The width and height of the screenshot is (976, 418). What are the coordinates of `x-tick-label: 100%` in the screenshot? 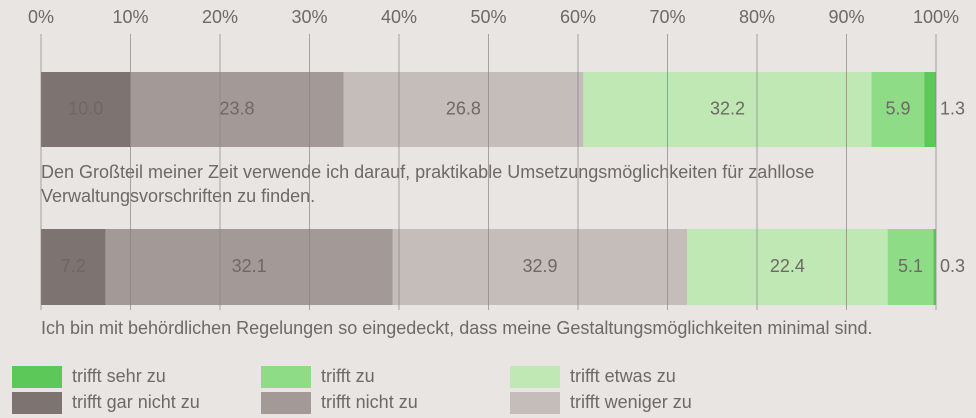 It's located at (936, 17).